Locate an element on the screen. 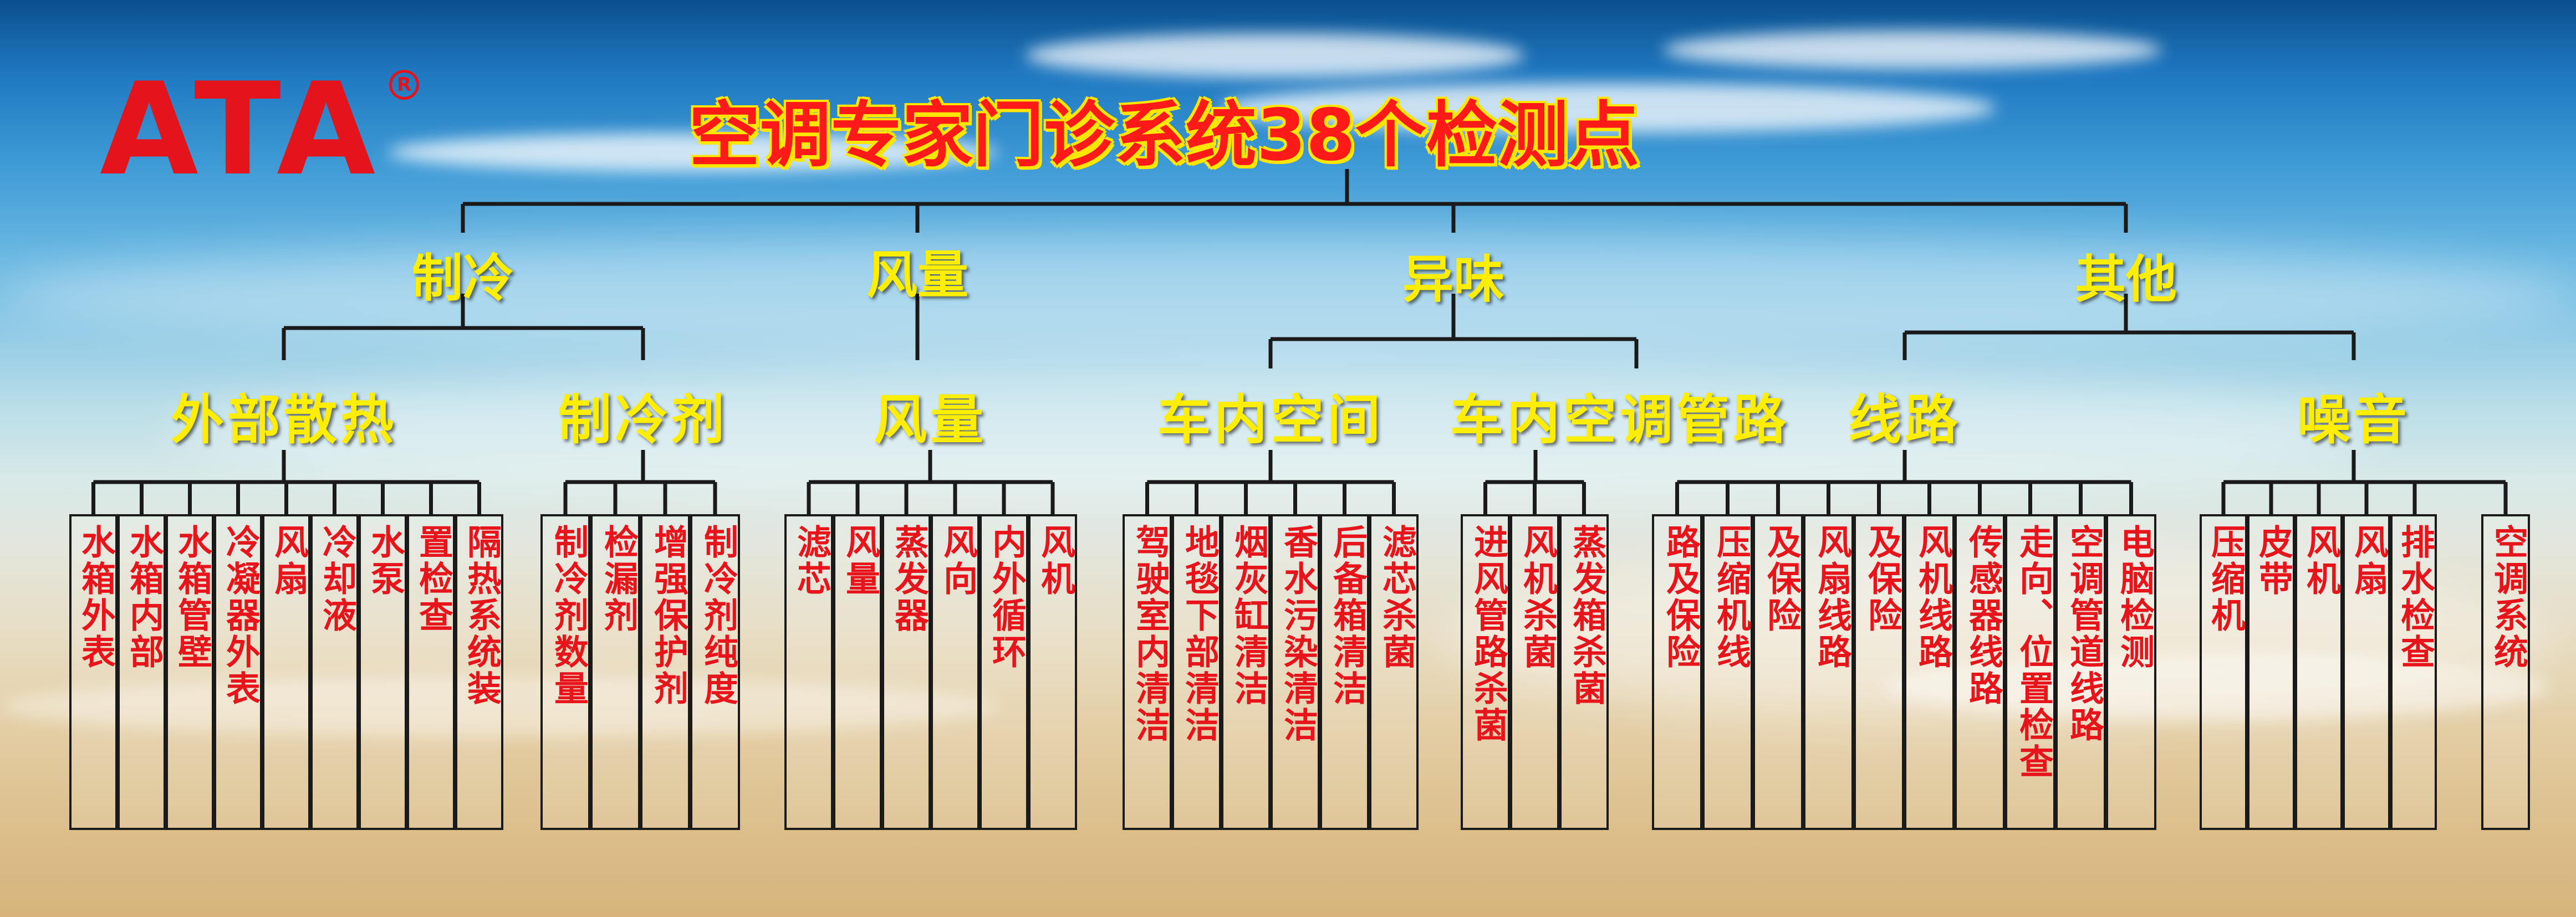  leaf-box: 滤芯 is located at coordinates (808, 672).